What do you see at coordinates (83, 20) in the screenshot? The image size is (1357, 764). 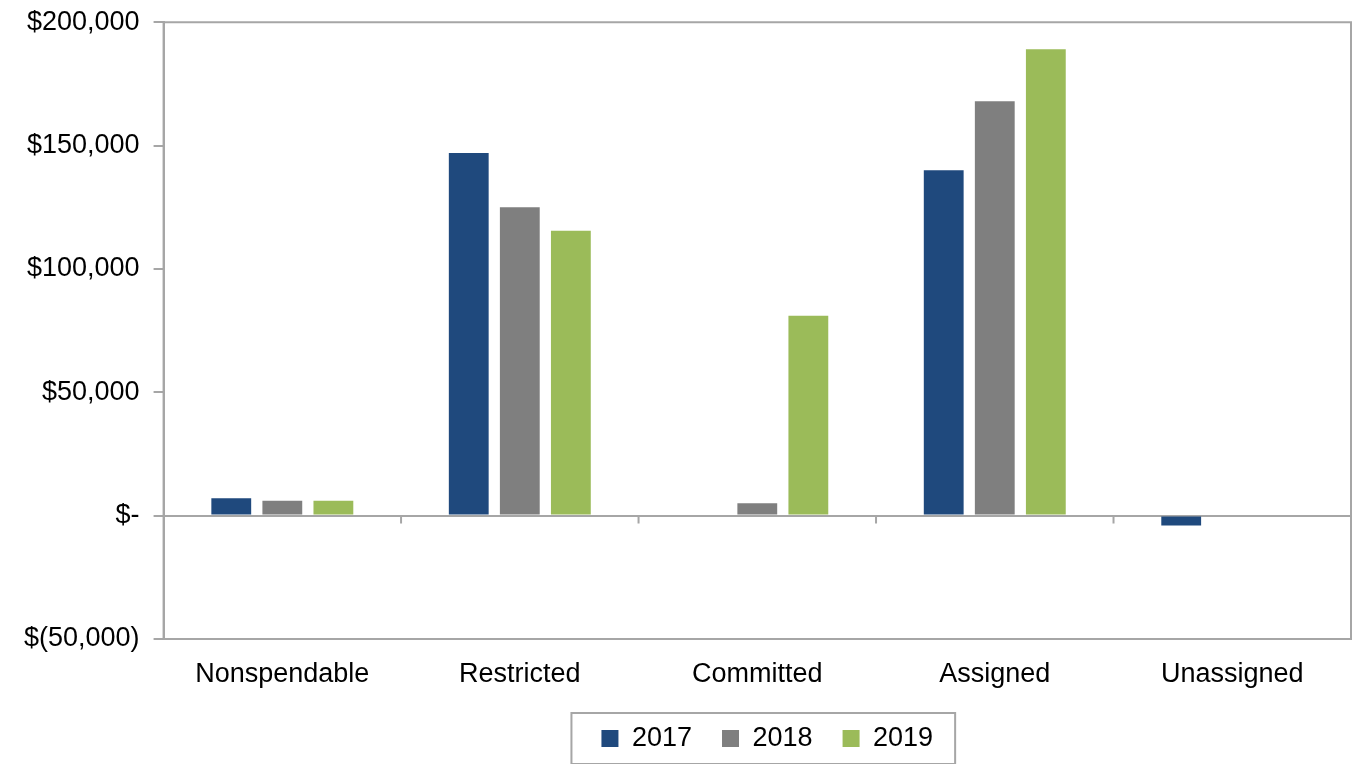 I see `y-tick-label: $200,000` at bounding box center [83, 20].